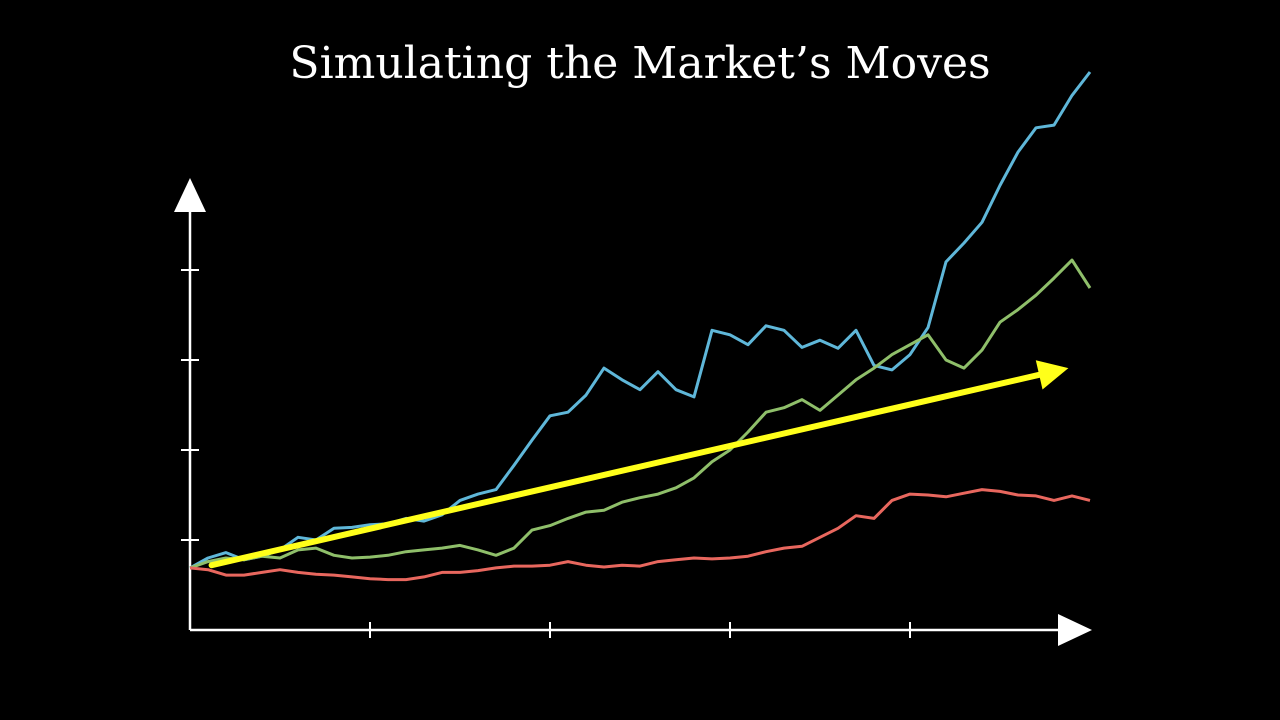  I want to click on trend-arrow-head, so click(1052, 375).